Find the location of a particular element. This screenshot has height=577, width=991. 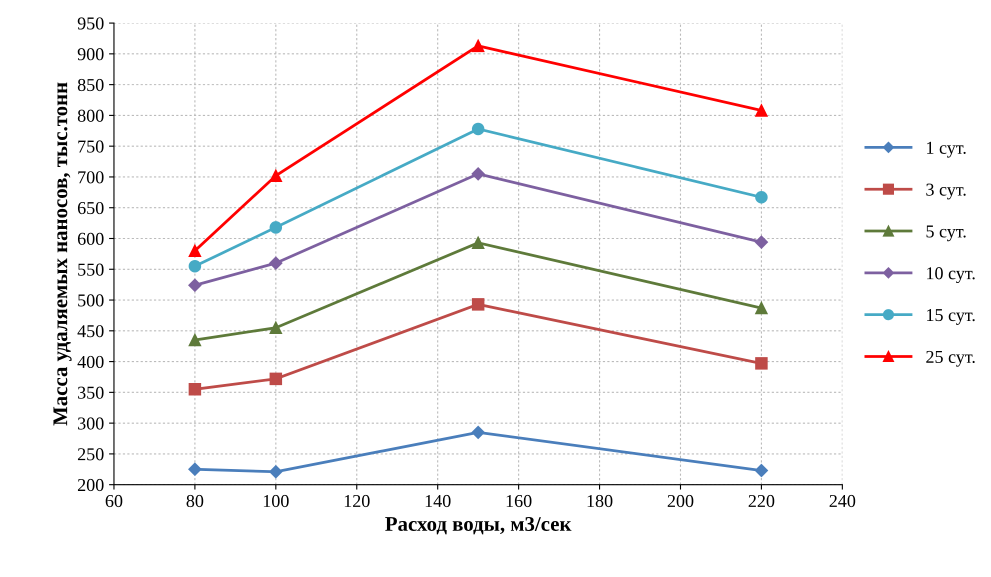

y-tick-label: 750 is located at coordinates (91, 146).